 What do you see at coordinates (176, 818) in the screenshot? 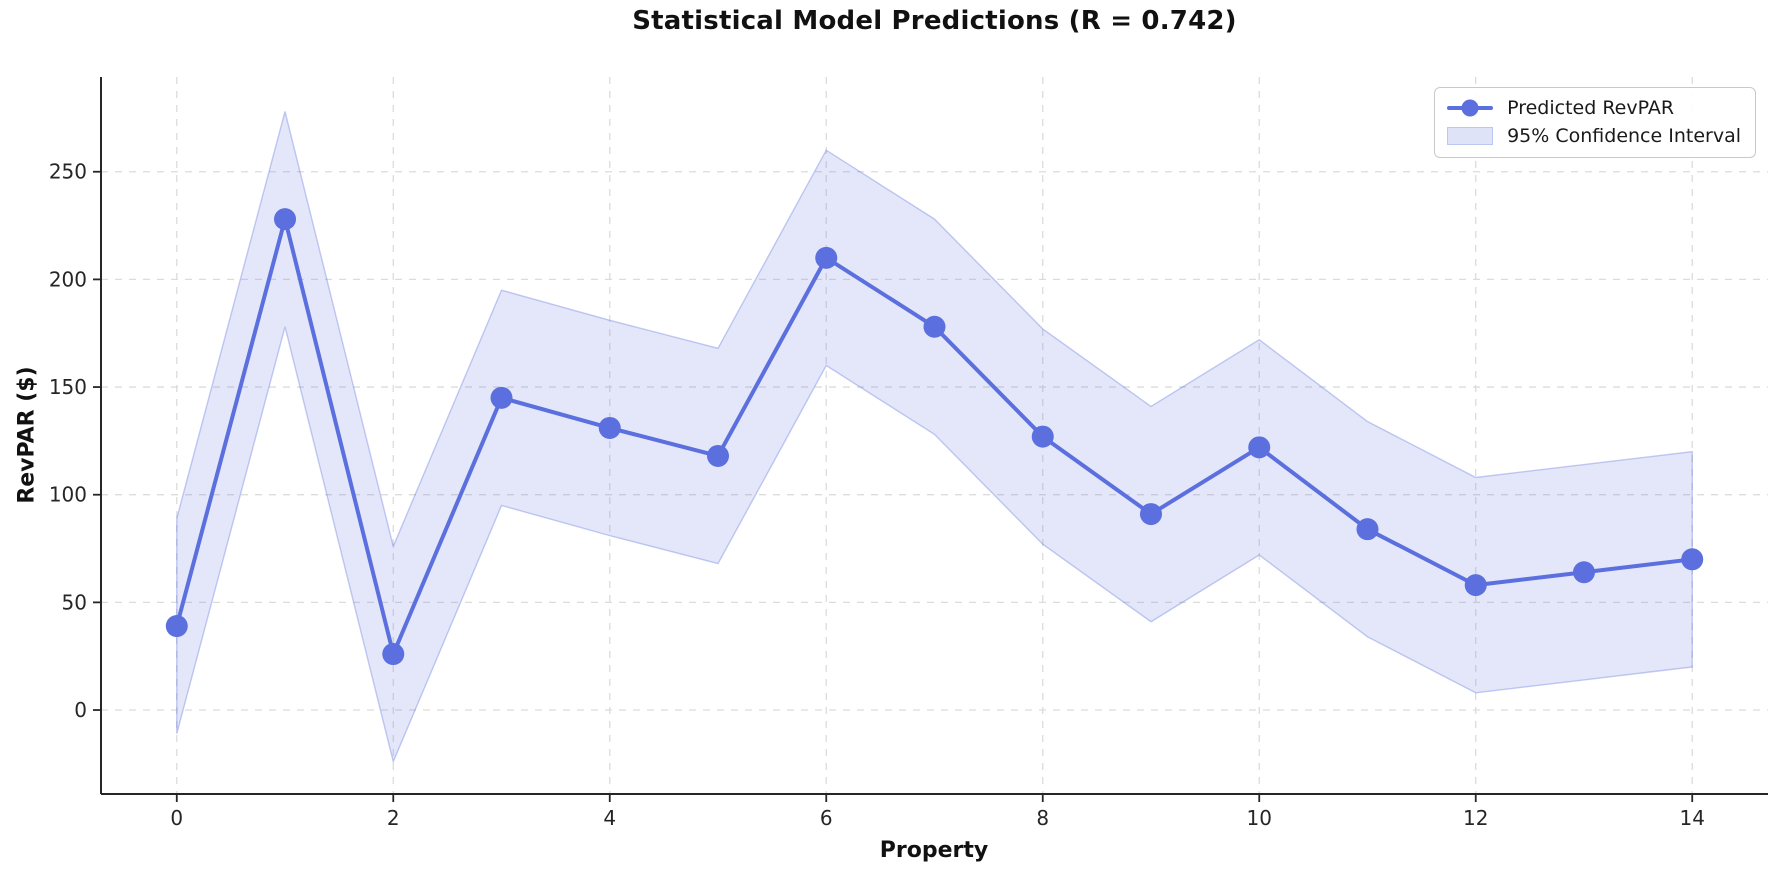
I see `x-tick-label: 0` at bounding box center [176, 818].